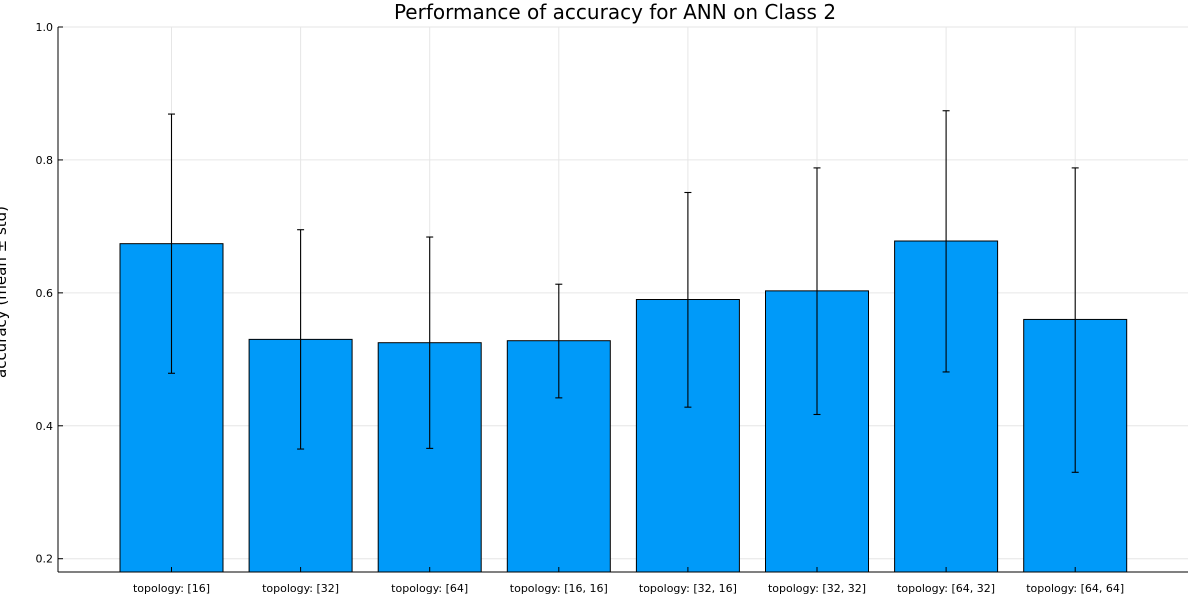 The width and height of the screenshot is (1200, 600). Describe the element at coordinates (45, 293) in the screenshot. I see `y-tick-label: 0.6` at that location.